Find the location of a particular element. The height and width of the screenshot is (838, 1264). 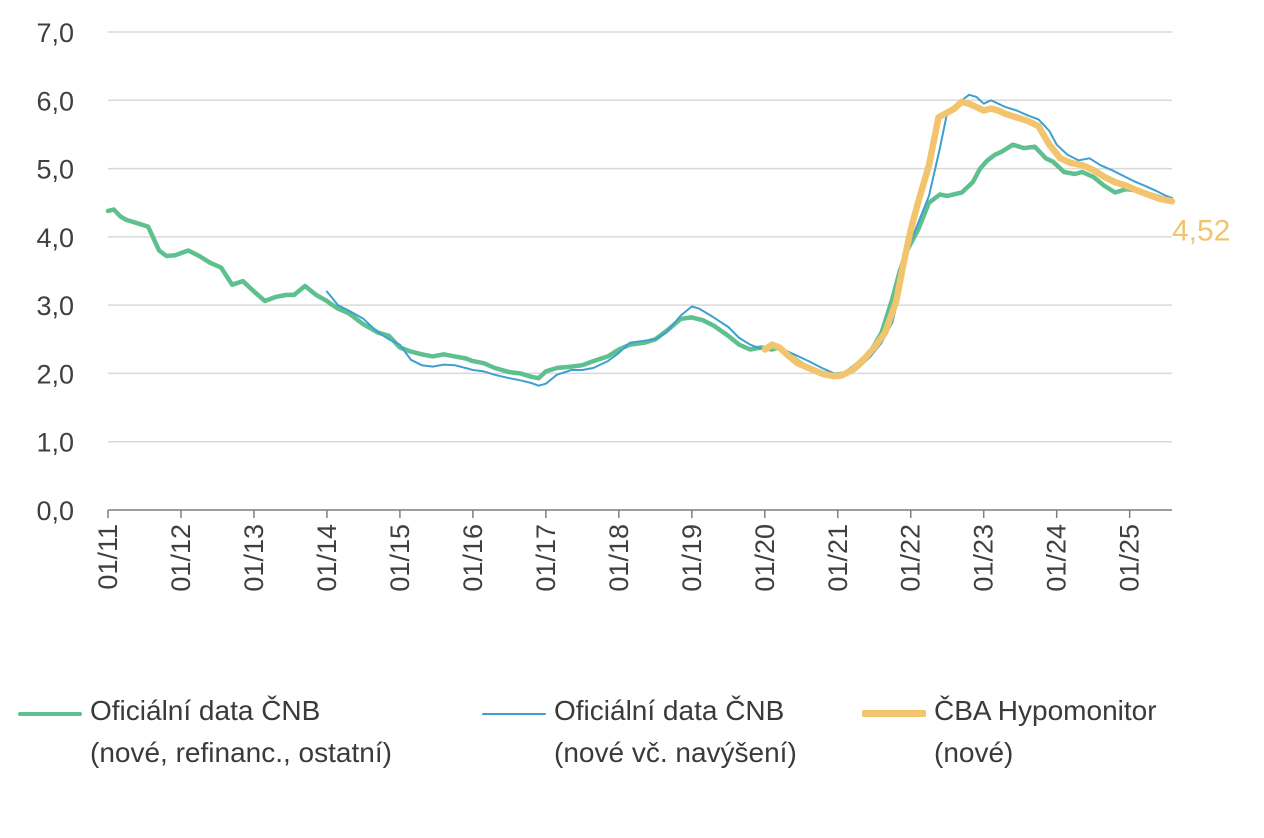

x-tick-label: 01/21 is located at coordinates (838, 558).